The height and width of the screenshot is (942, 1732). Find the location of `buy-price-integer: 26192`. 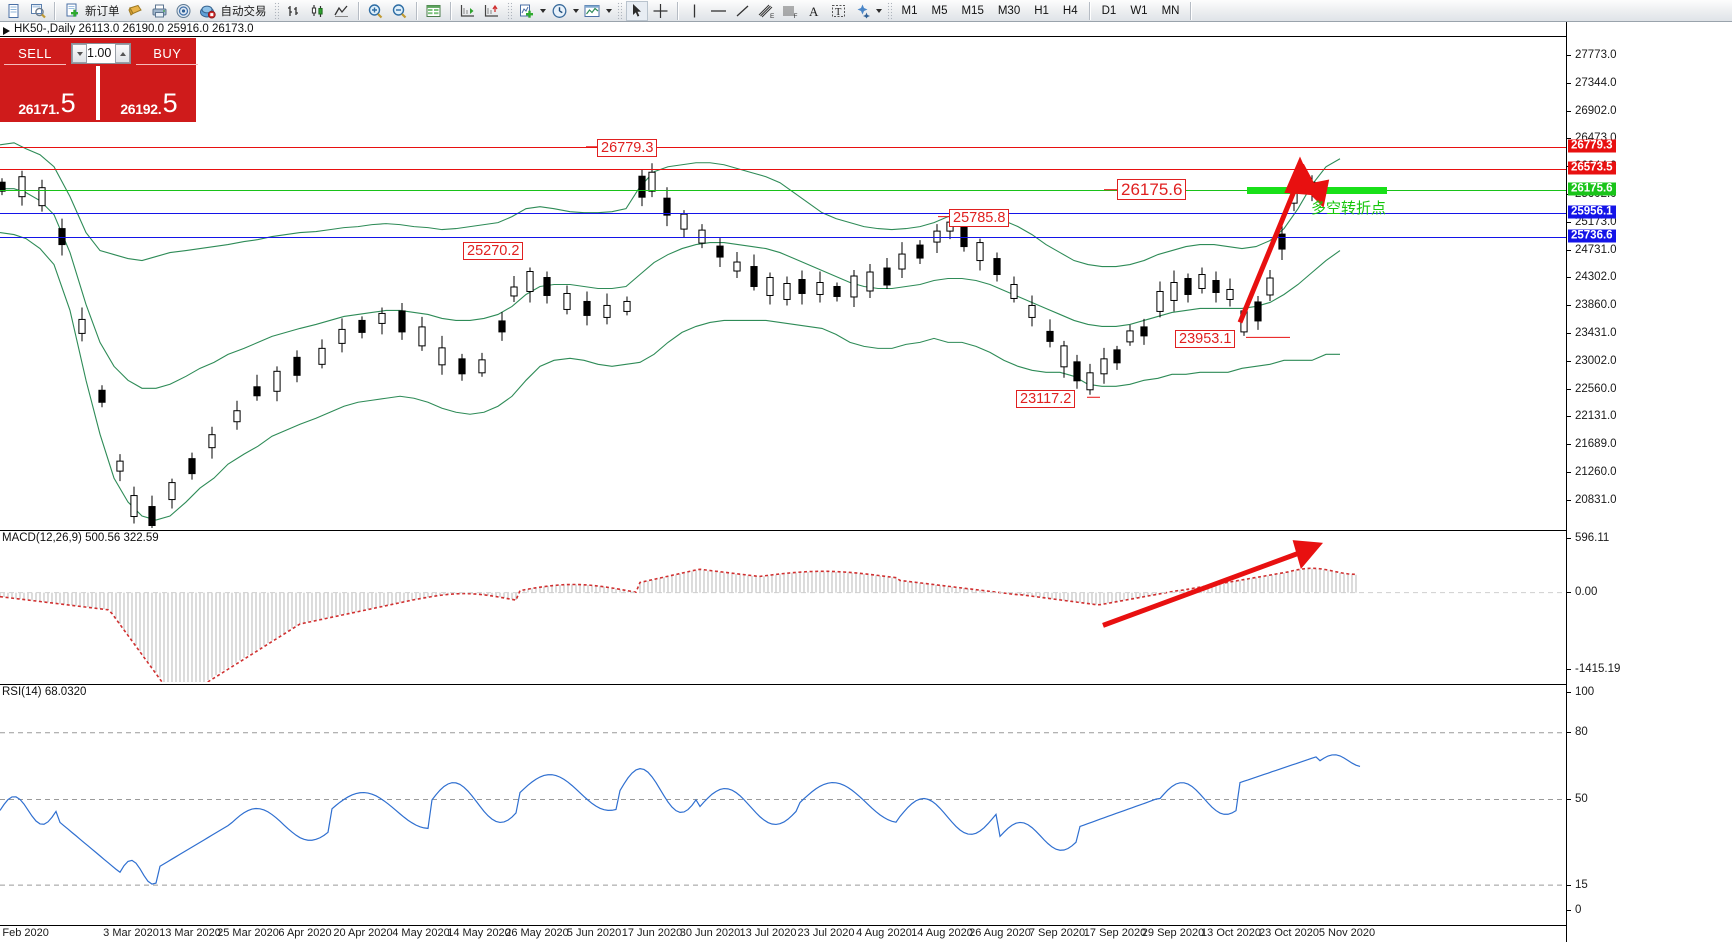

buy-price-integer: 26192 is located at coordinates (139, 109).